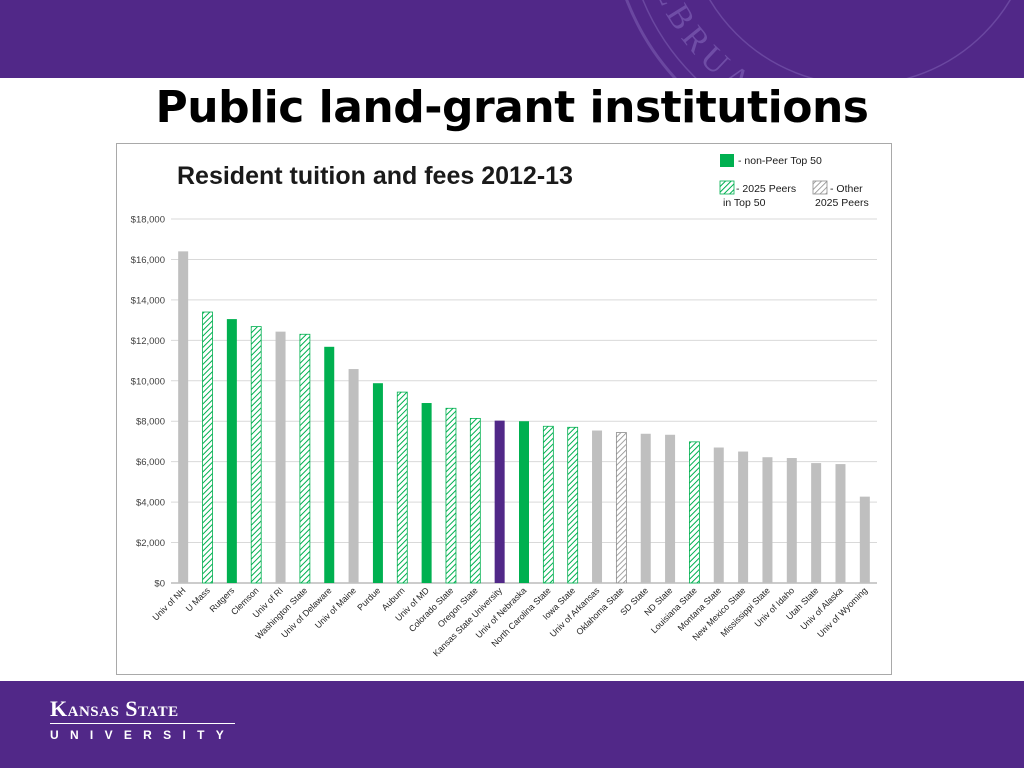 The image size is (1024, 768). Describe the element at coordinates (727, 160) in the screenshot. I see `legend-swatch-non-peer` at that location.